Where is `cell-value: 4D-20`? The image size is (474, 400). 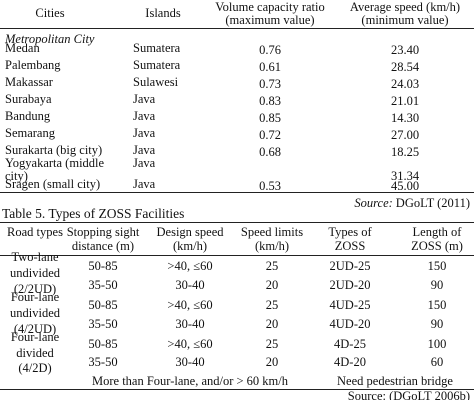
cell-value: 4D-20 is located at coordinates (350, 362).